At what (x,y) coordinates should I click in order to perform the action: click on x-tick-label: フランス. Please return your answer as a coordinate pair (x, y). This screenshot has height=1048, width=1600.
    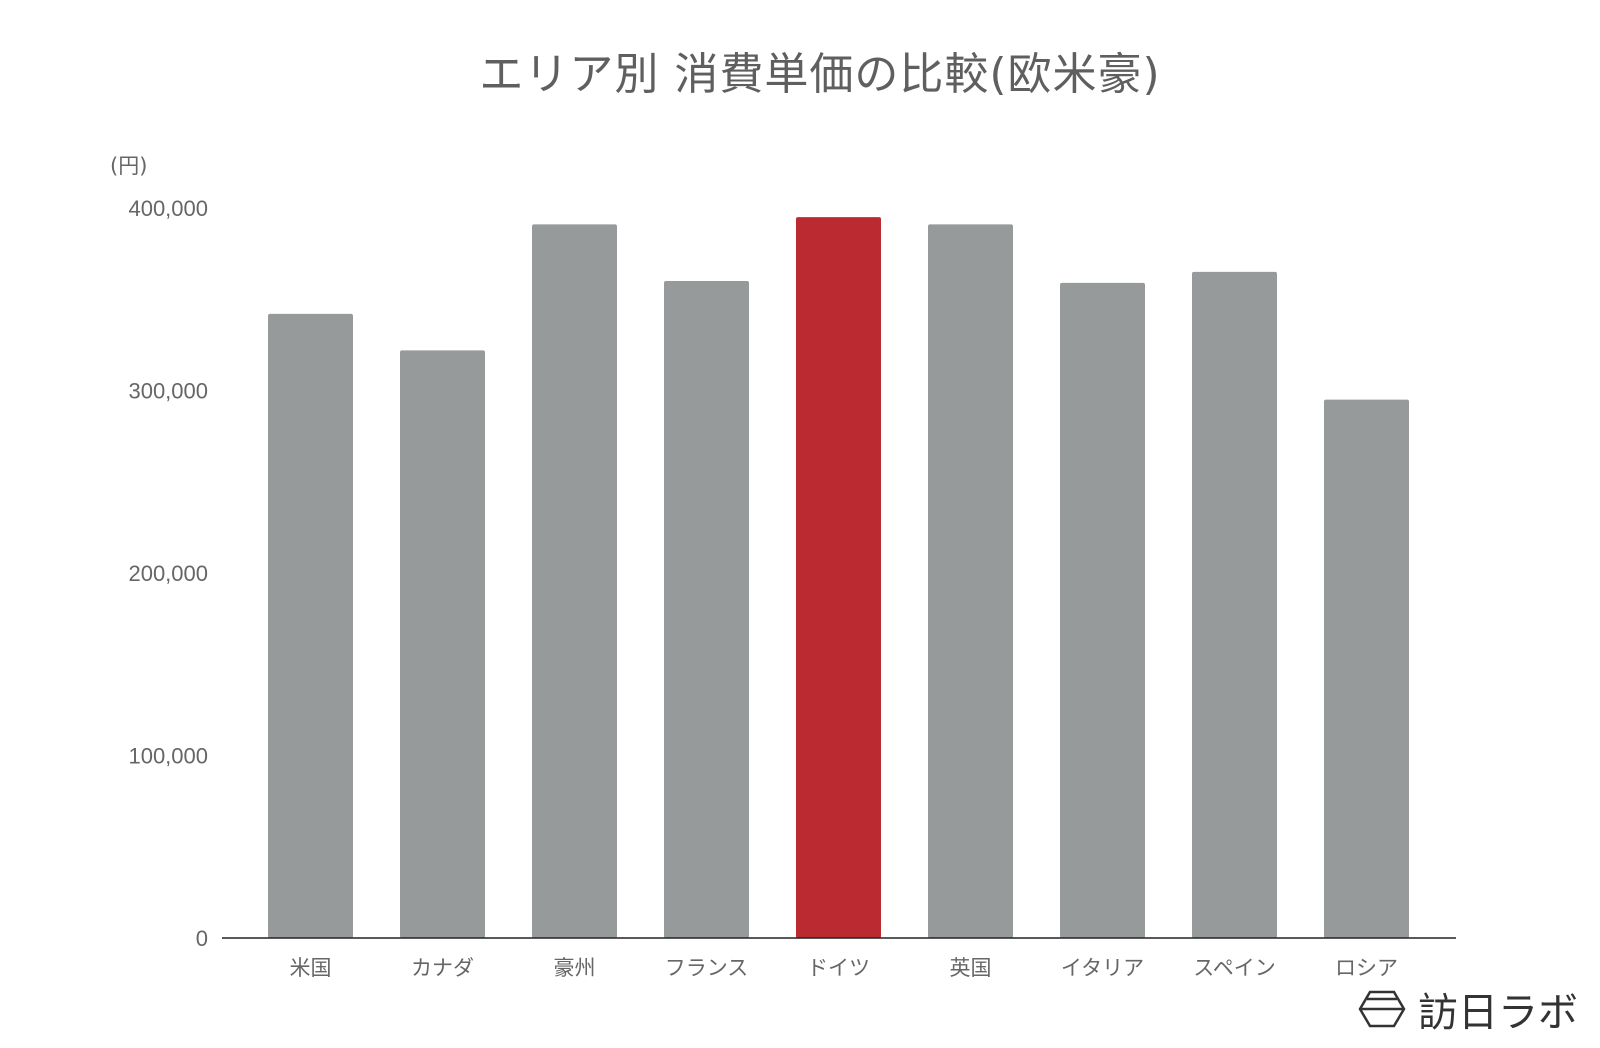
    Looking at the image, I should click on (707, 968).